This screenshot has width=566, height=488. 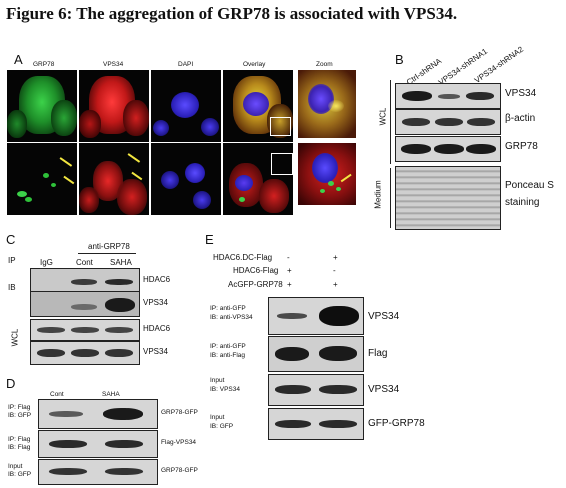 What do you see at coordinates (18, 59) in the screenshot?
I see `panel-a-label: A` at bounding box center [18, 59].